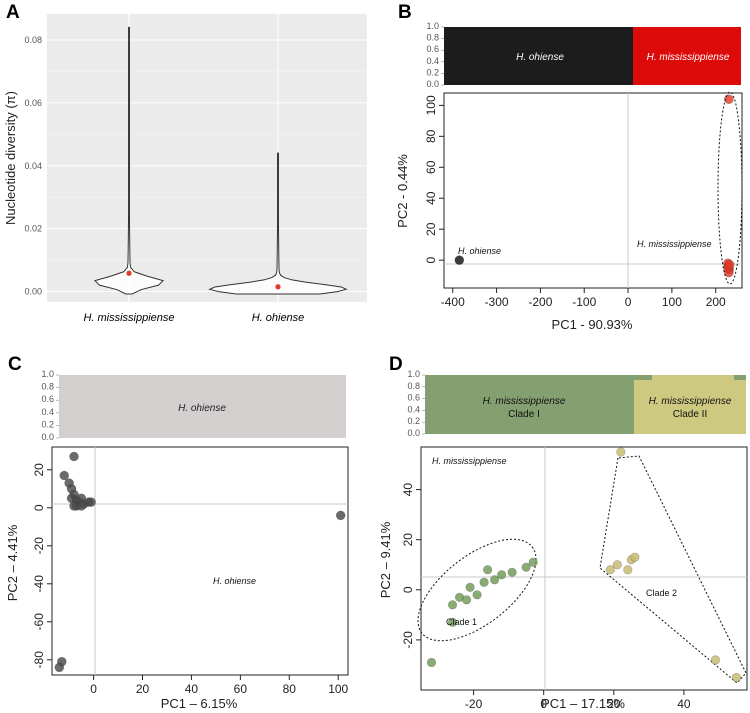  Describe the element at coordinates (690, 414) in the screenshot. I see `panel-d-bar-label-2b: Clade II` at that location.